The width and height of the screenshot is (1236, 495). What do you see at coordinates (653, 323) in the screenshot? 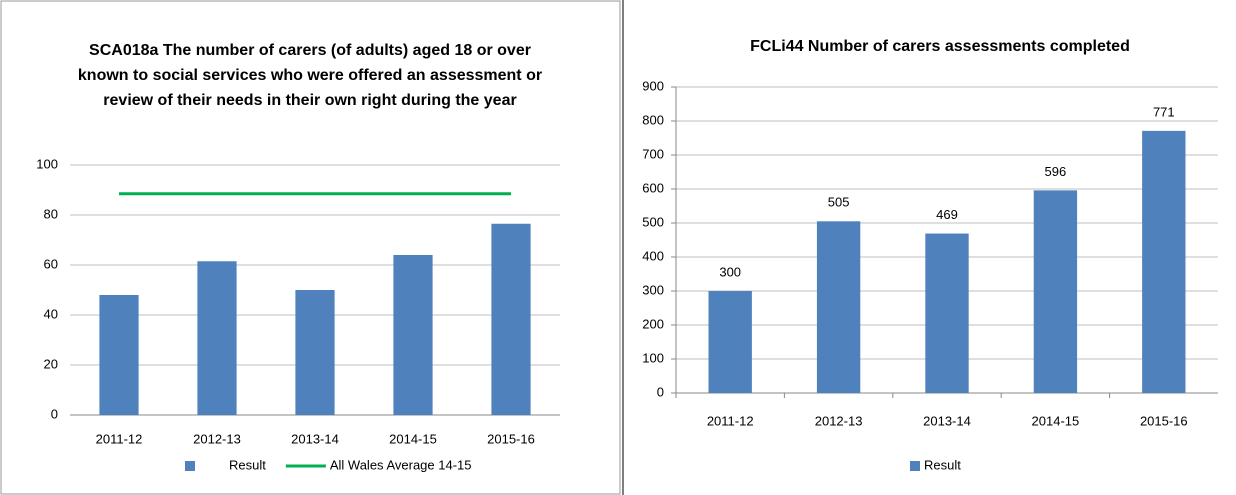
I see `y-tick-label: 200` at bounding box center [653, 323].